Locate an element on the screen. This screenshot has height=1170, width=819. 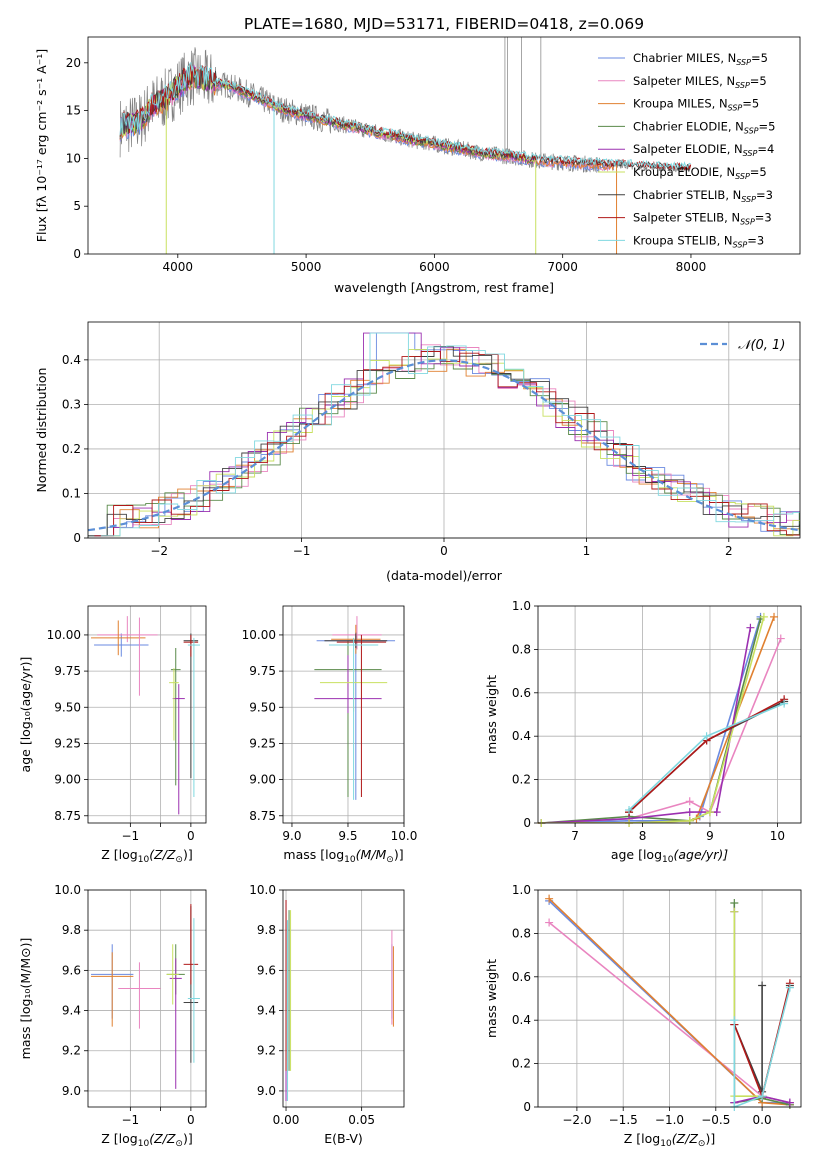
x-tick-label: 4000 is located at coordinates (178, 267).